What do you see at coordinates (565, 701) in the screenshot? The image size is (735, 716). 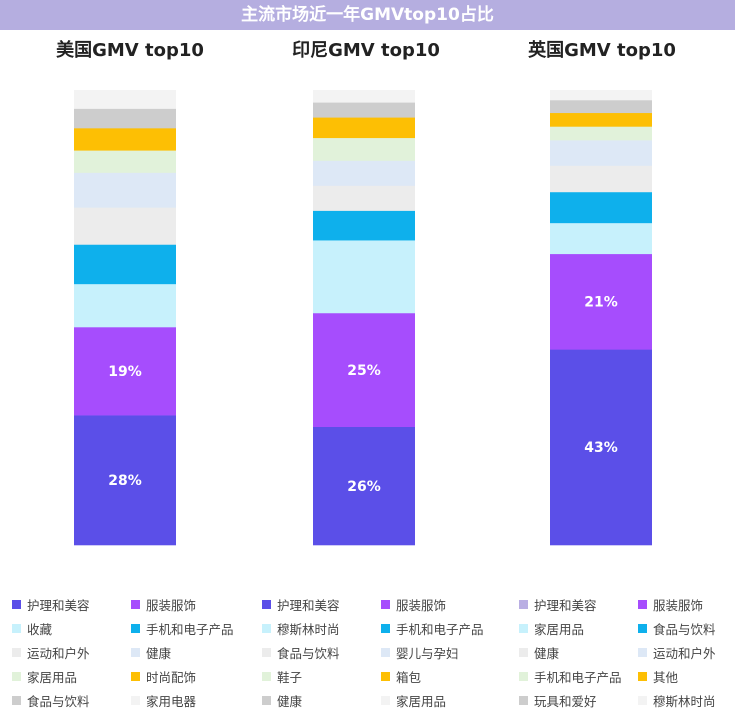 I see `legend-label: 玩具和爱好` at bounding box center [565, 701].